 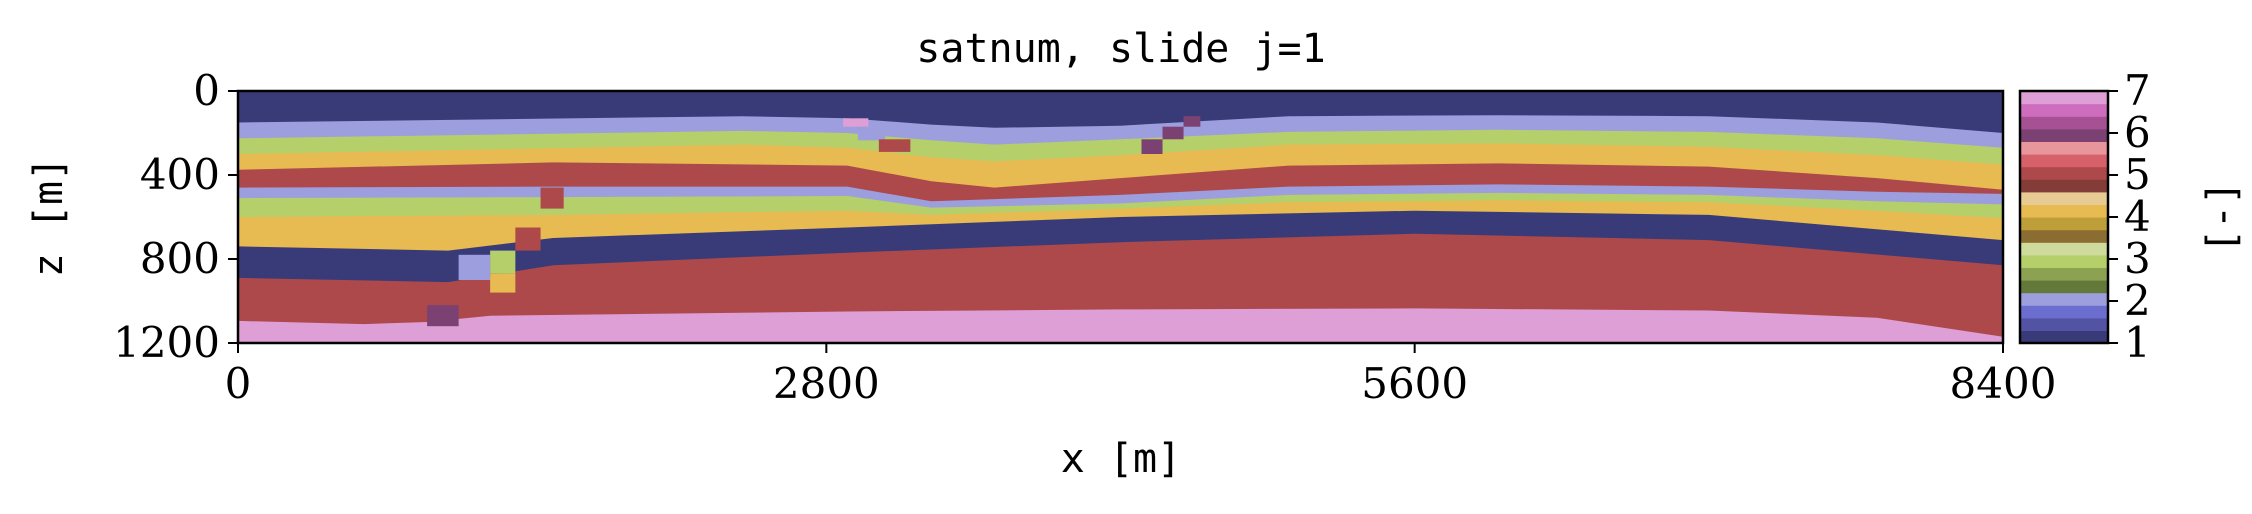 I want to click on y-tick-label-0: 0, so click(x=206, y=90).